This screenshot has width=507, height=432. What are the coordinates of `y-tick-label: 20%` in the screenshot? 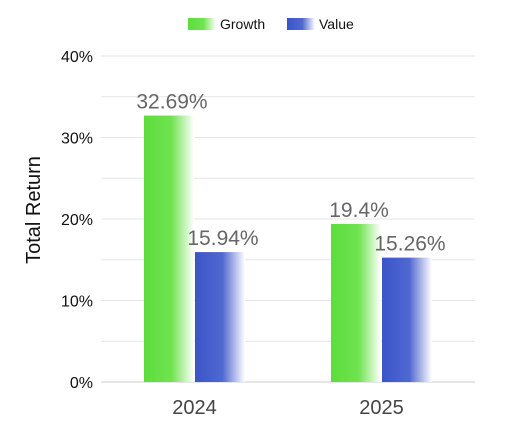 It's located at (77, 220).